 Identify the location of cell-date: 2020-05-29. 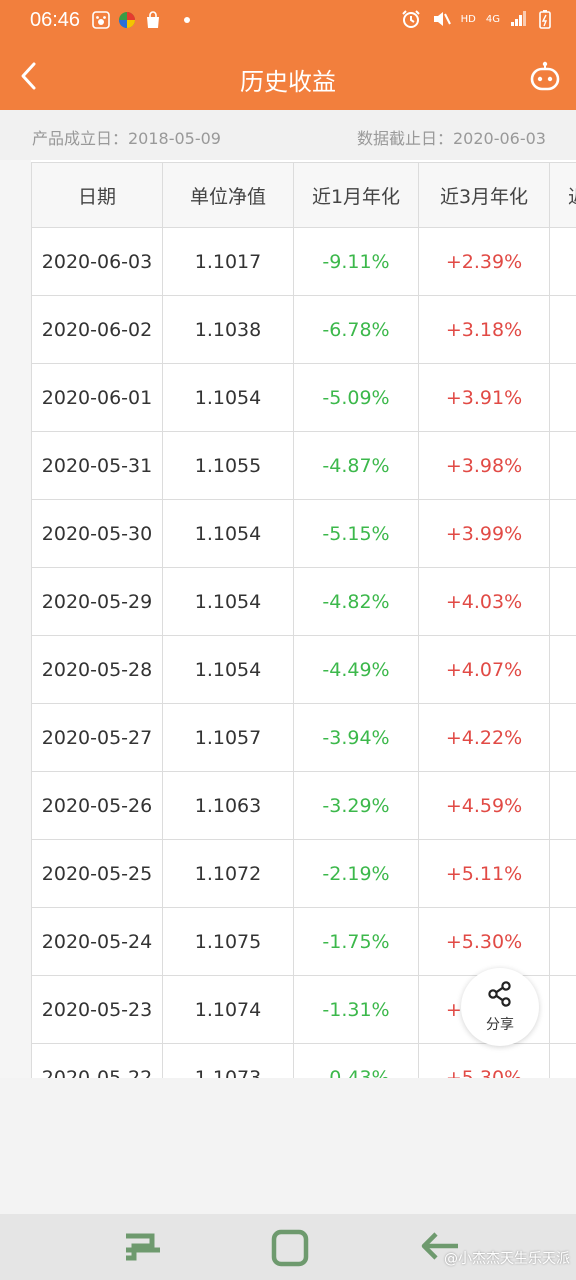
(97, 601).